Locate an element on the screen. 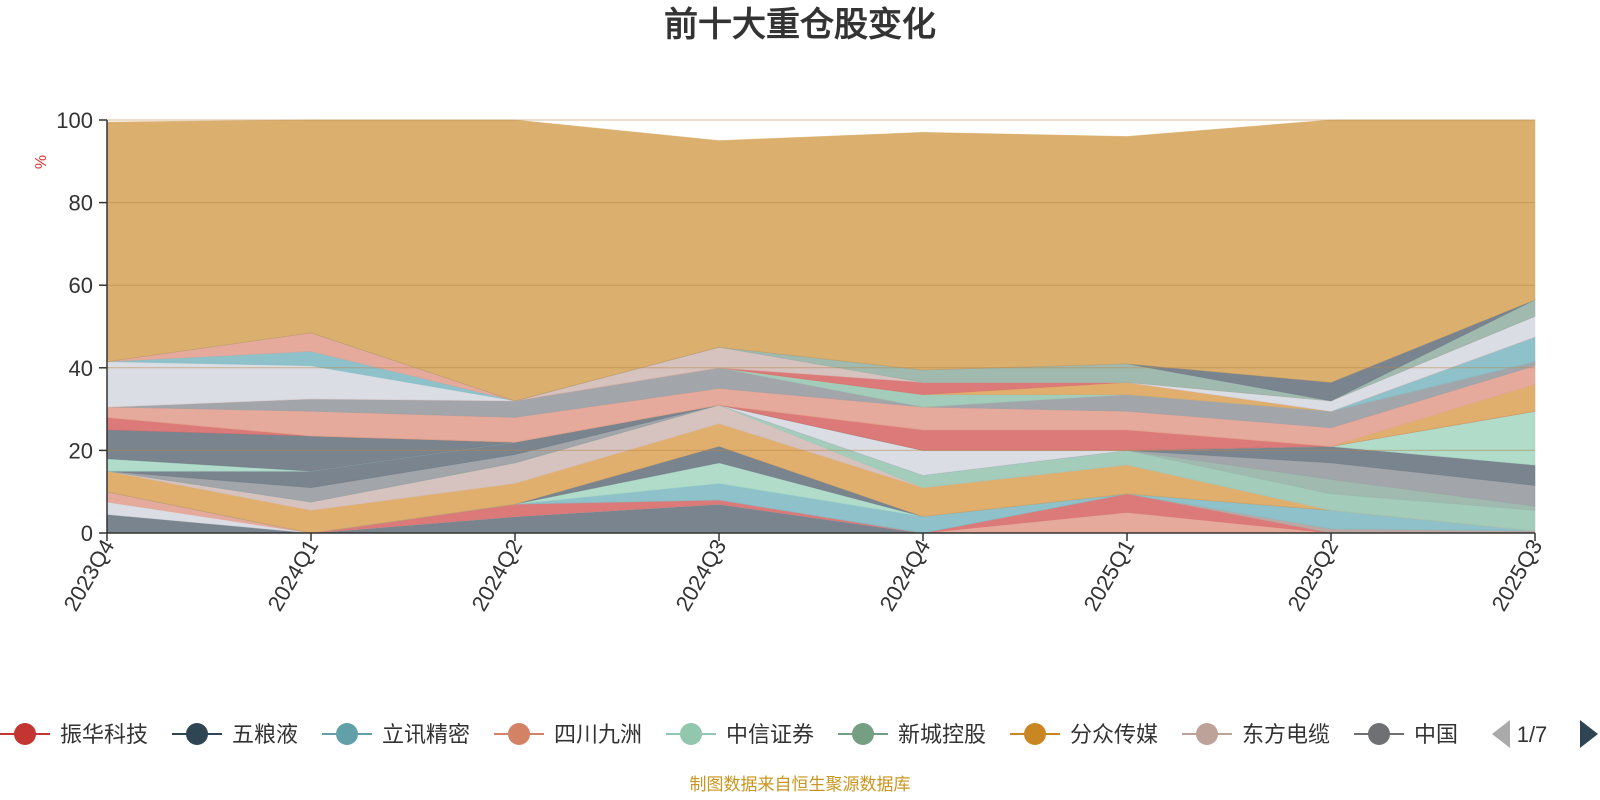 Image resolution: width=1600 pixels, height=800 pixels. legend-label: 四川九洲 is located at coordinates (598, 734).